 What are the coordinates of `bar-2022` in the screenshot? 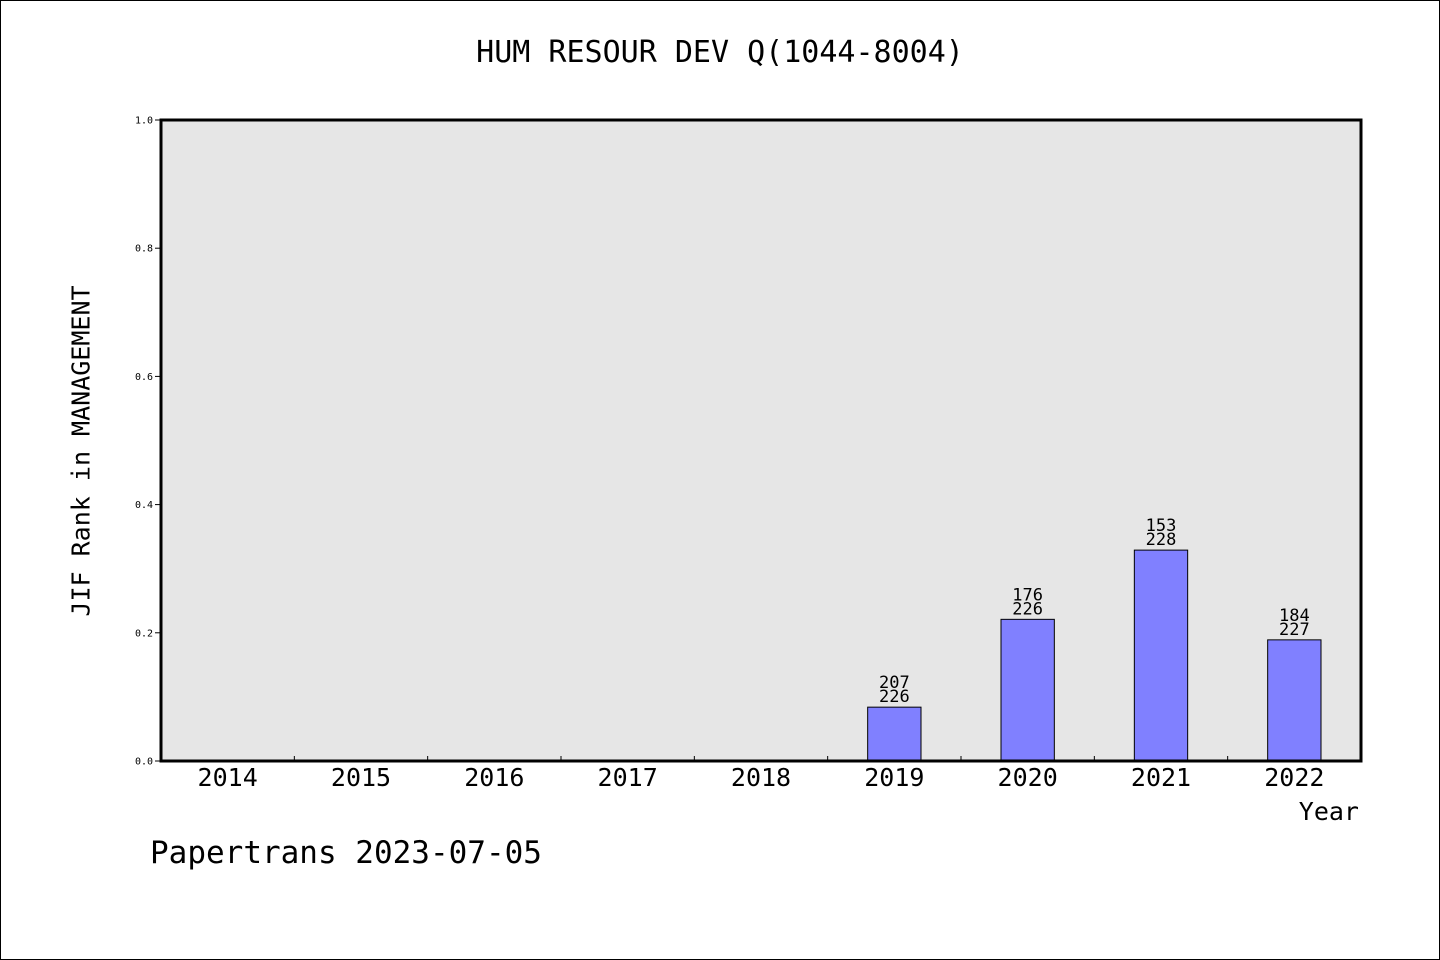 It's located at (1294, 700).